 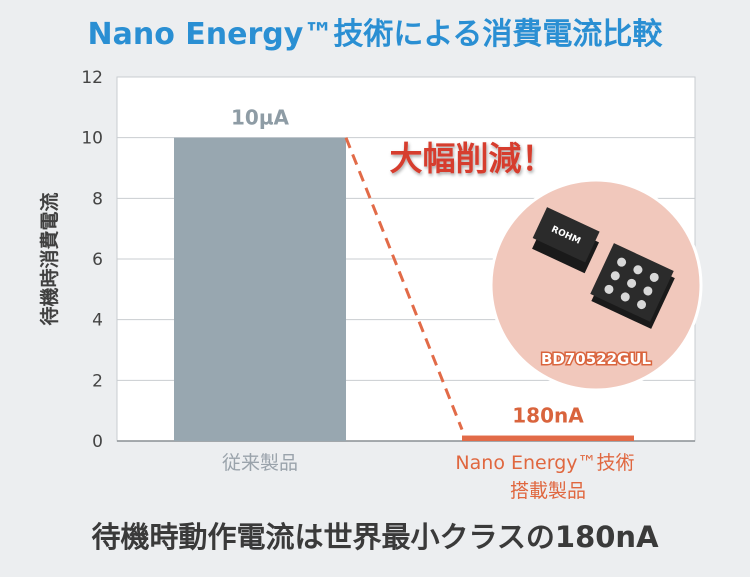 I want to click on y-tick-label: 4, so click(x=97, y=321).